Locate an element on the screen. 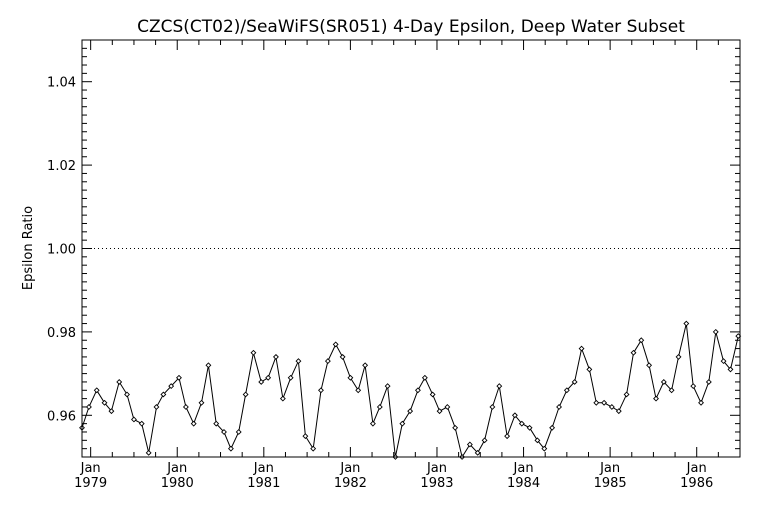 Image resolution: width=768 pixels, height=512 pixels. y-axis-label: Epsilon Ratio is located at coordinates (28, 248).